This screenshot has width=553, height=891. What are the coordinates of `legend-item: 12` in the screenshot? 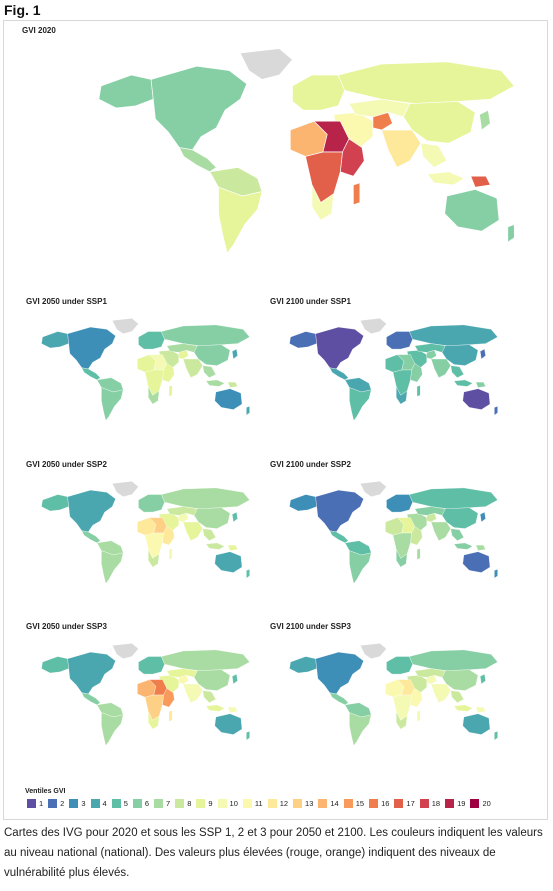 It's located at (278, 803).